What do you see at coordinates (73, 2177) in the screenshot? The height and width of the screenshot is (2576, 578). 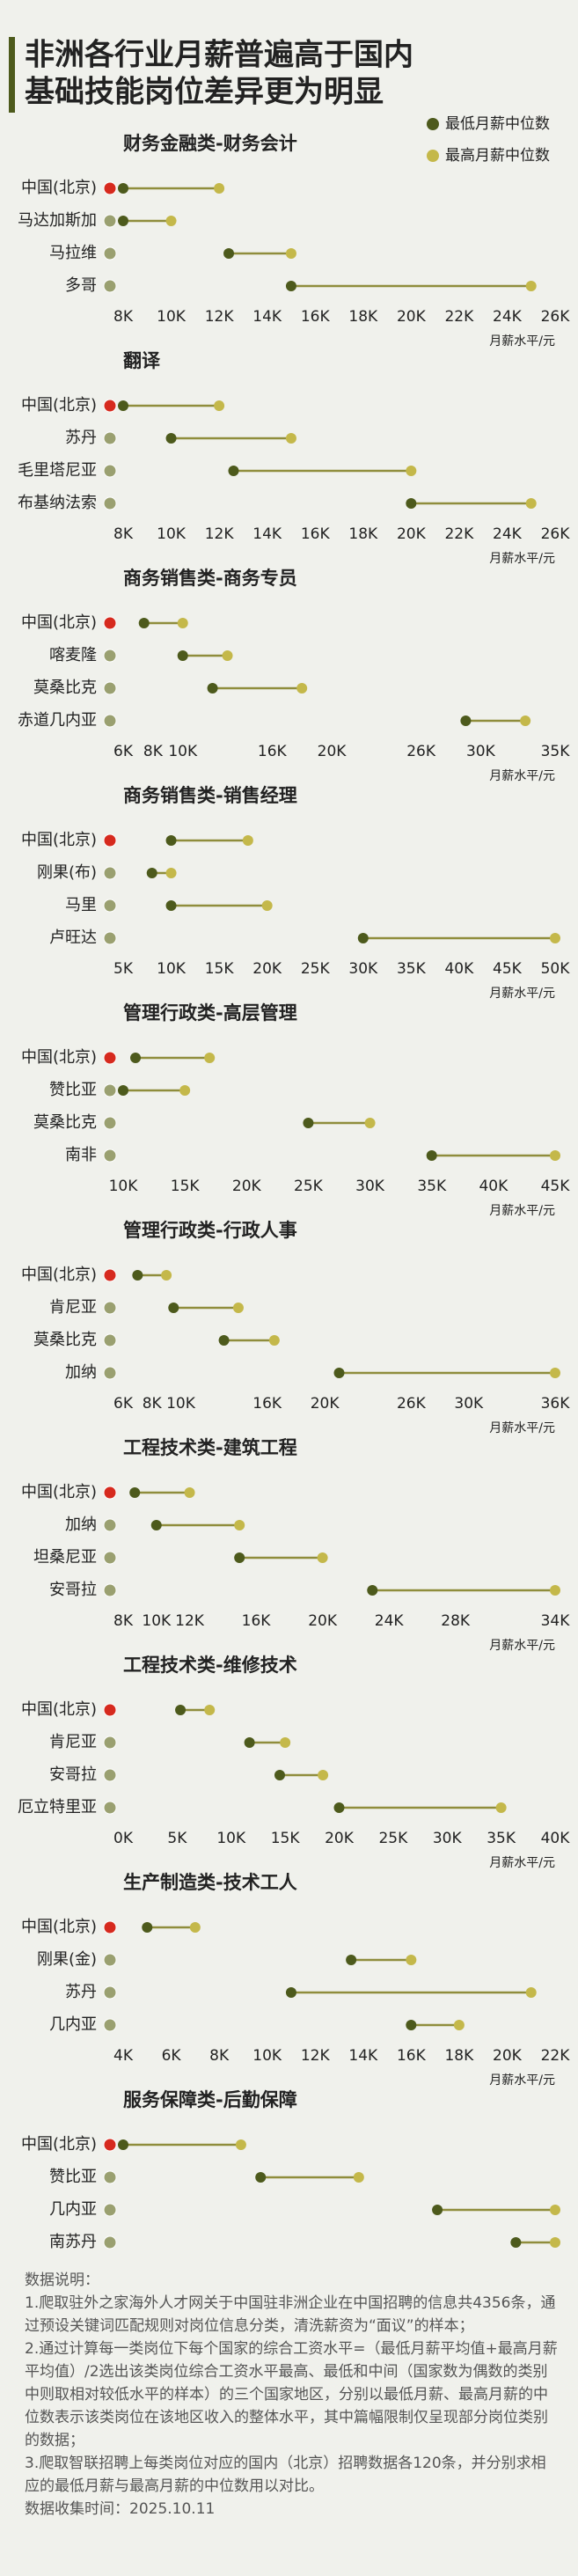 I see `category-label: 赞比亚` at bounding box center [73, 2177].